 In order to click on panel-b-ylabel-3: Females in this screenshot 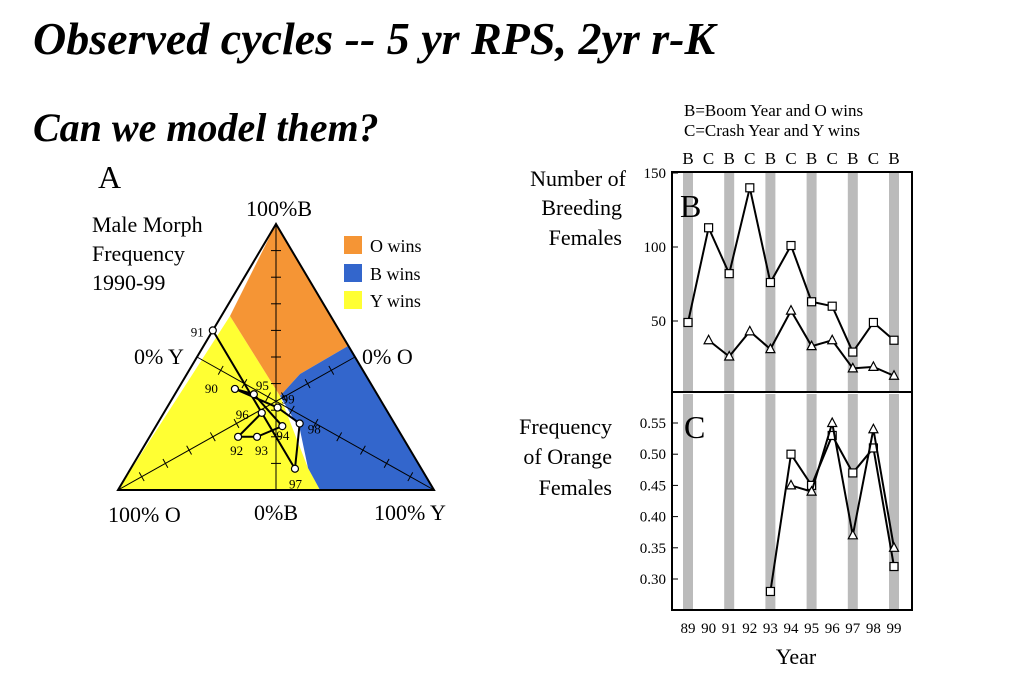, I will do `click(585, 237)`.